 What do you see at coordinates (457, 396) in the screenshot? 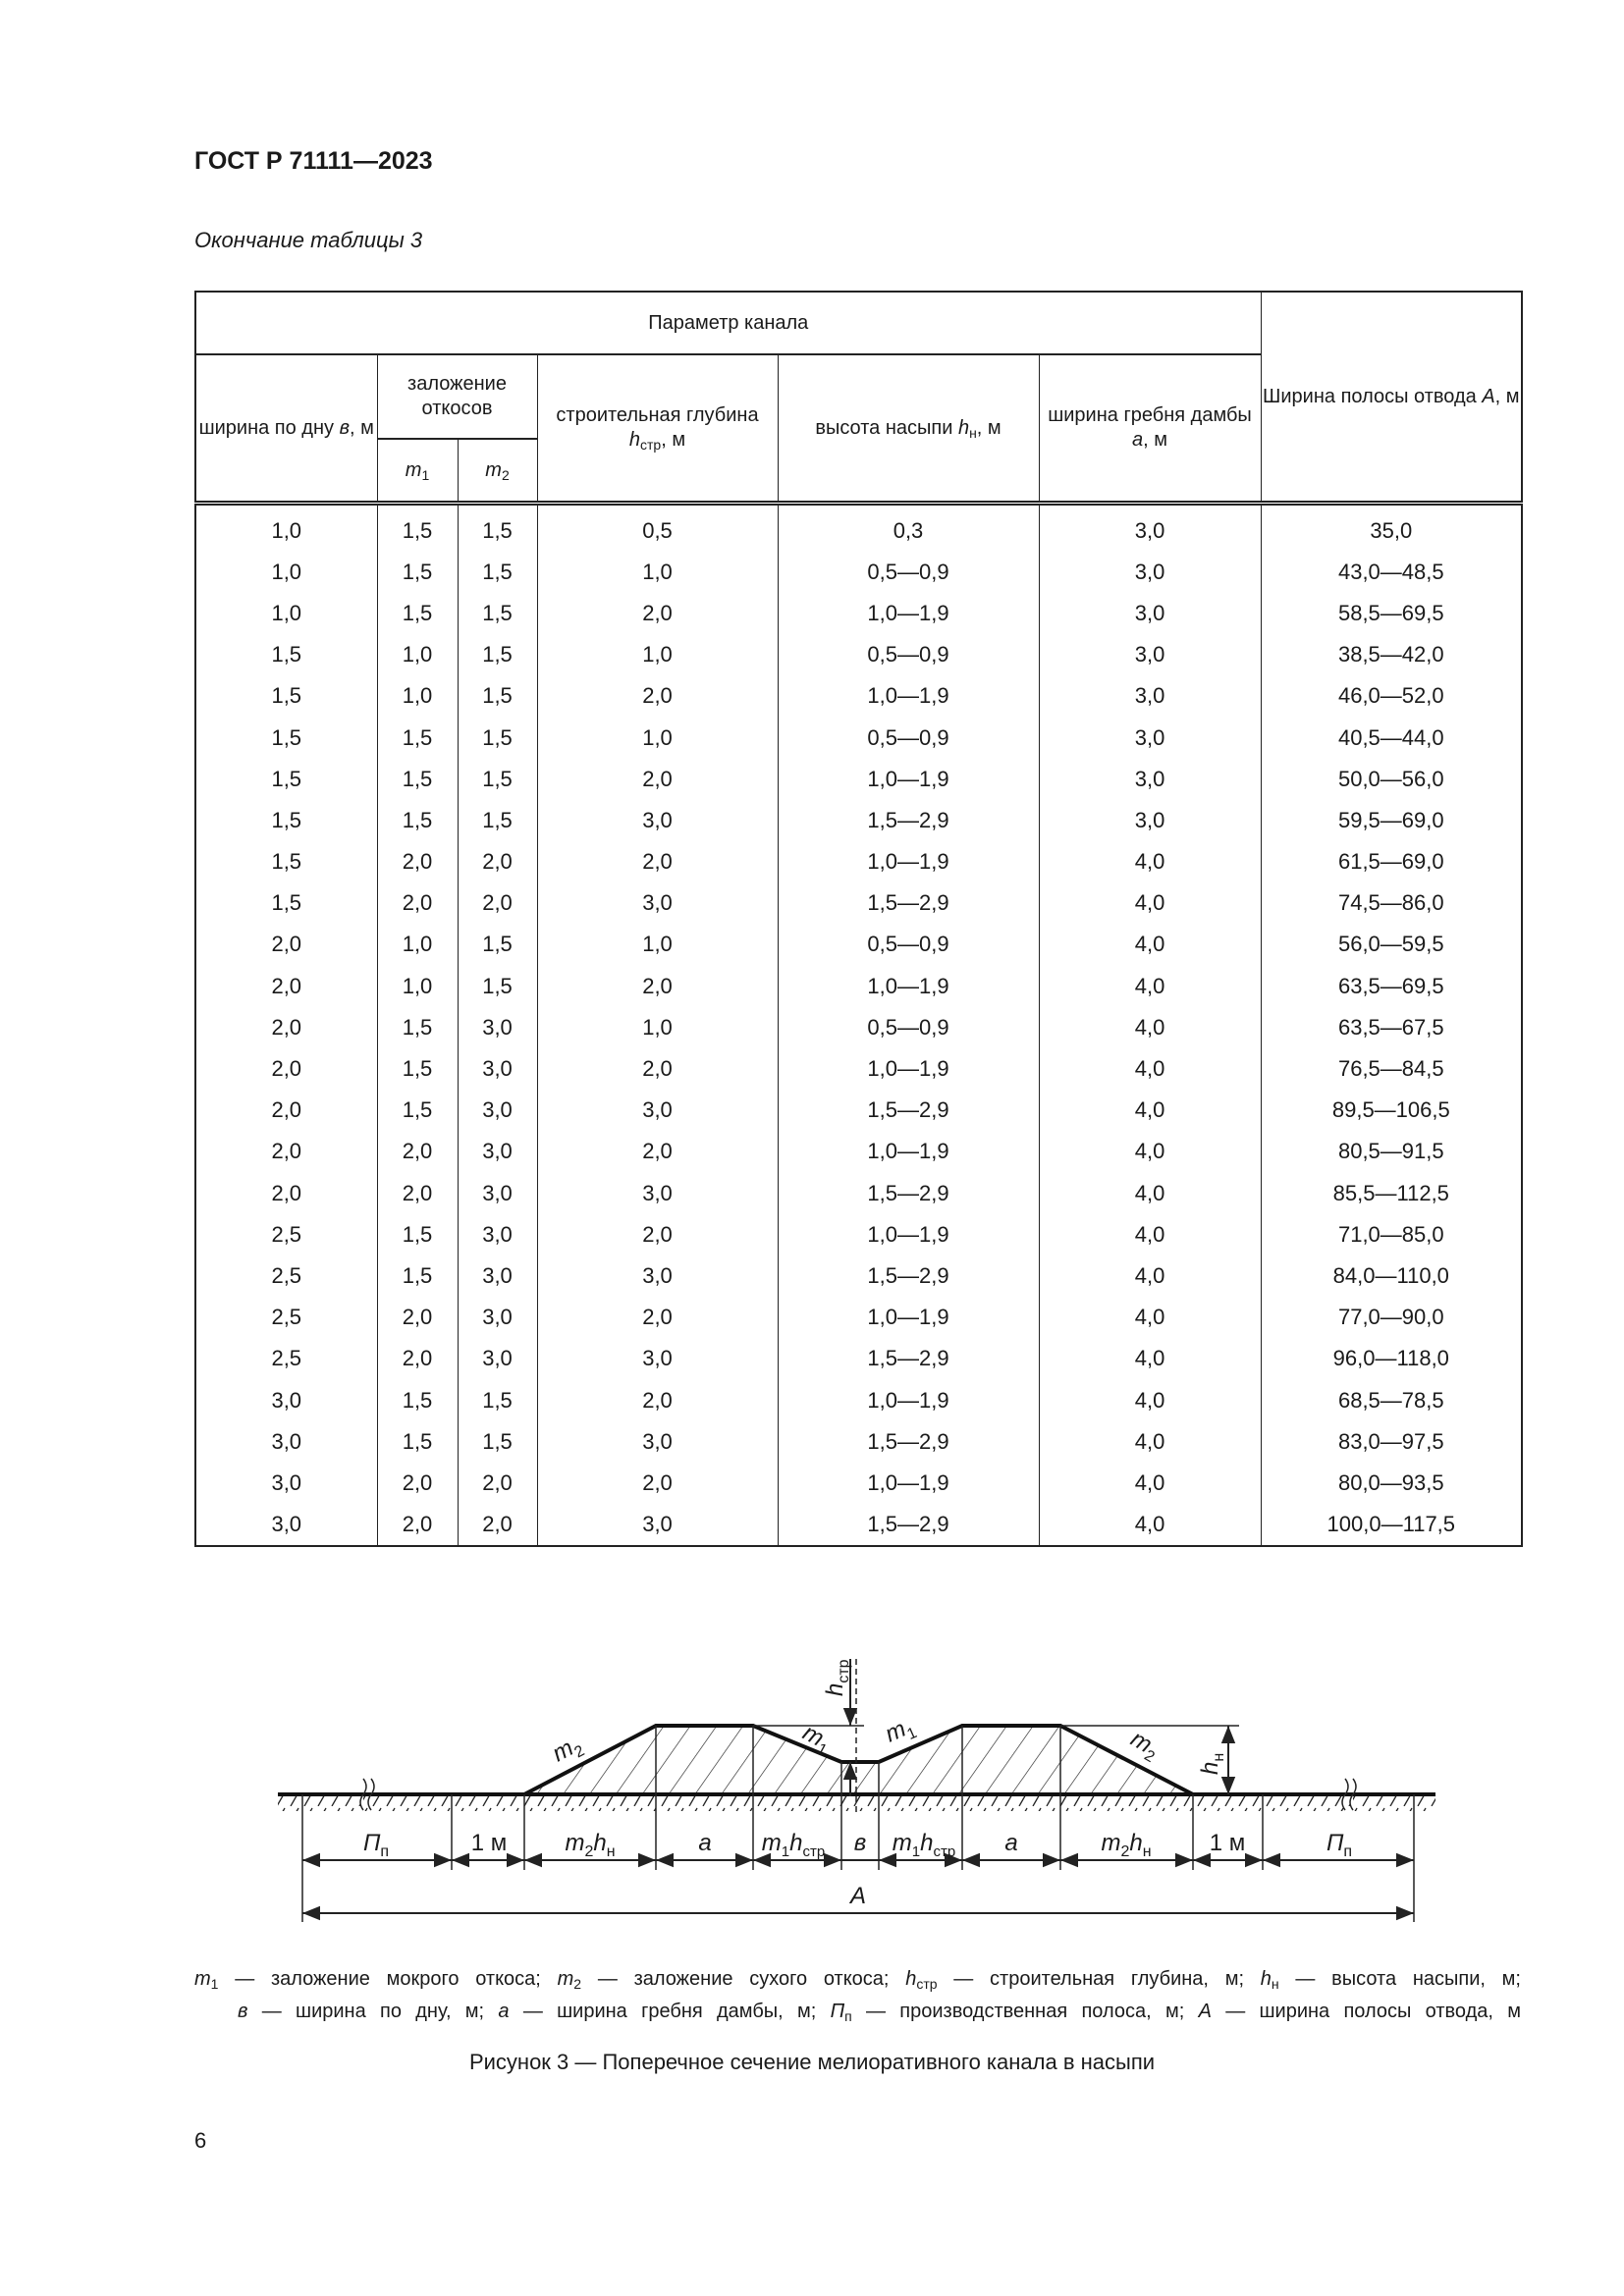
I see `header-slopes: заложение откосов` at bounding box center [457, 396].